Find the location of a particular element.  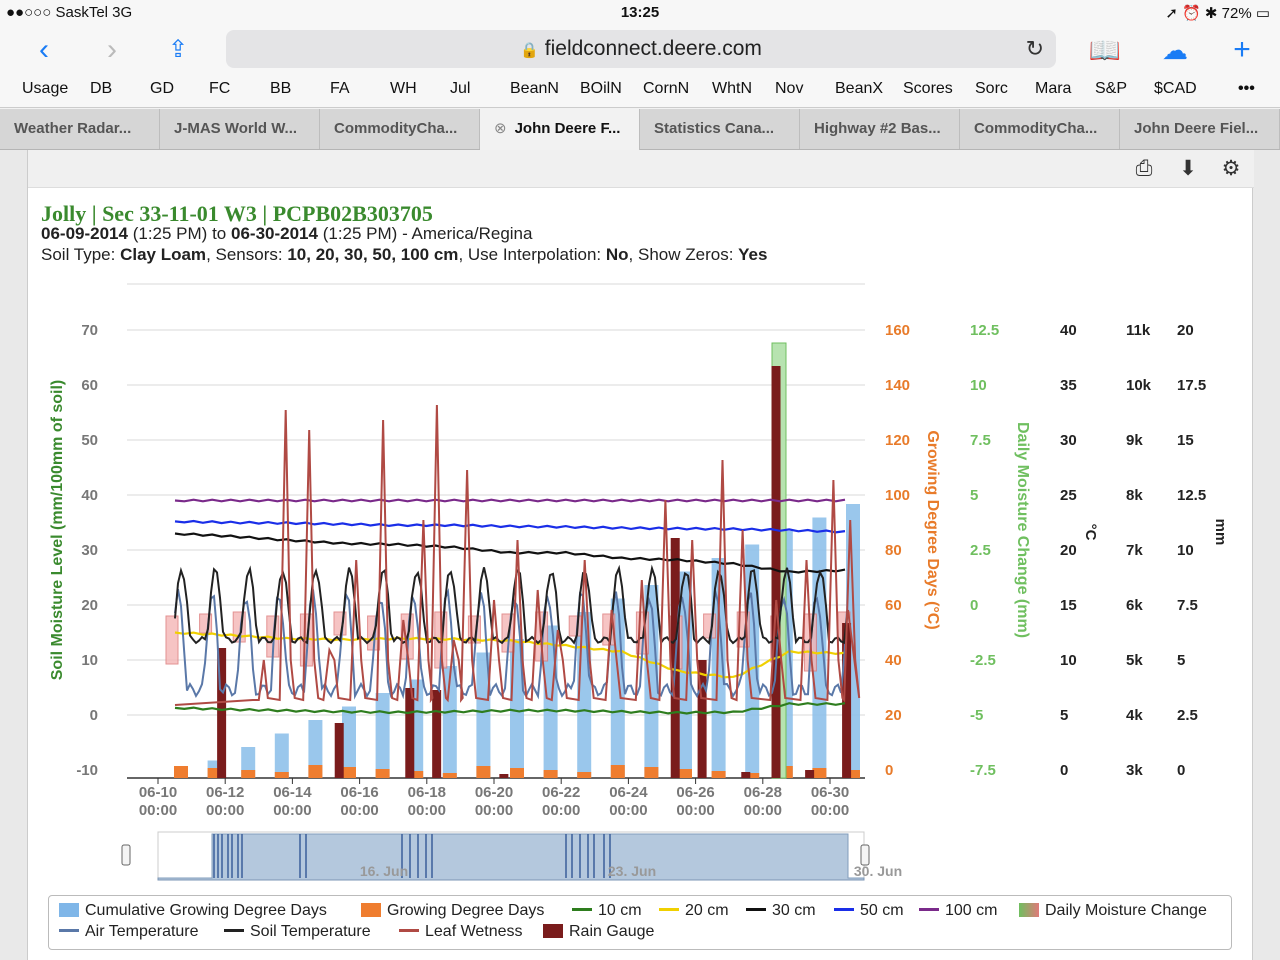

legend-item: 30 cm is located at coordinates (781, 911).